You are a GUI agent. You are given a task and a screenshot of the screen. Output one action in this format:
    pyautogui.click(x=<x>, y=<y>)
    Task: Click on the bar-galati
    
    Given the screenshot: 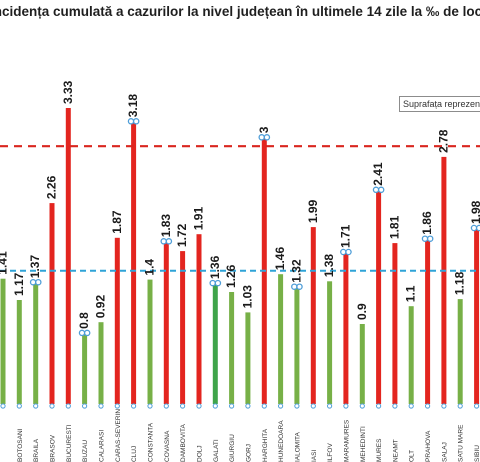 What is the action you would take?
    pyautogui.click(x=215, y=343)
    